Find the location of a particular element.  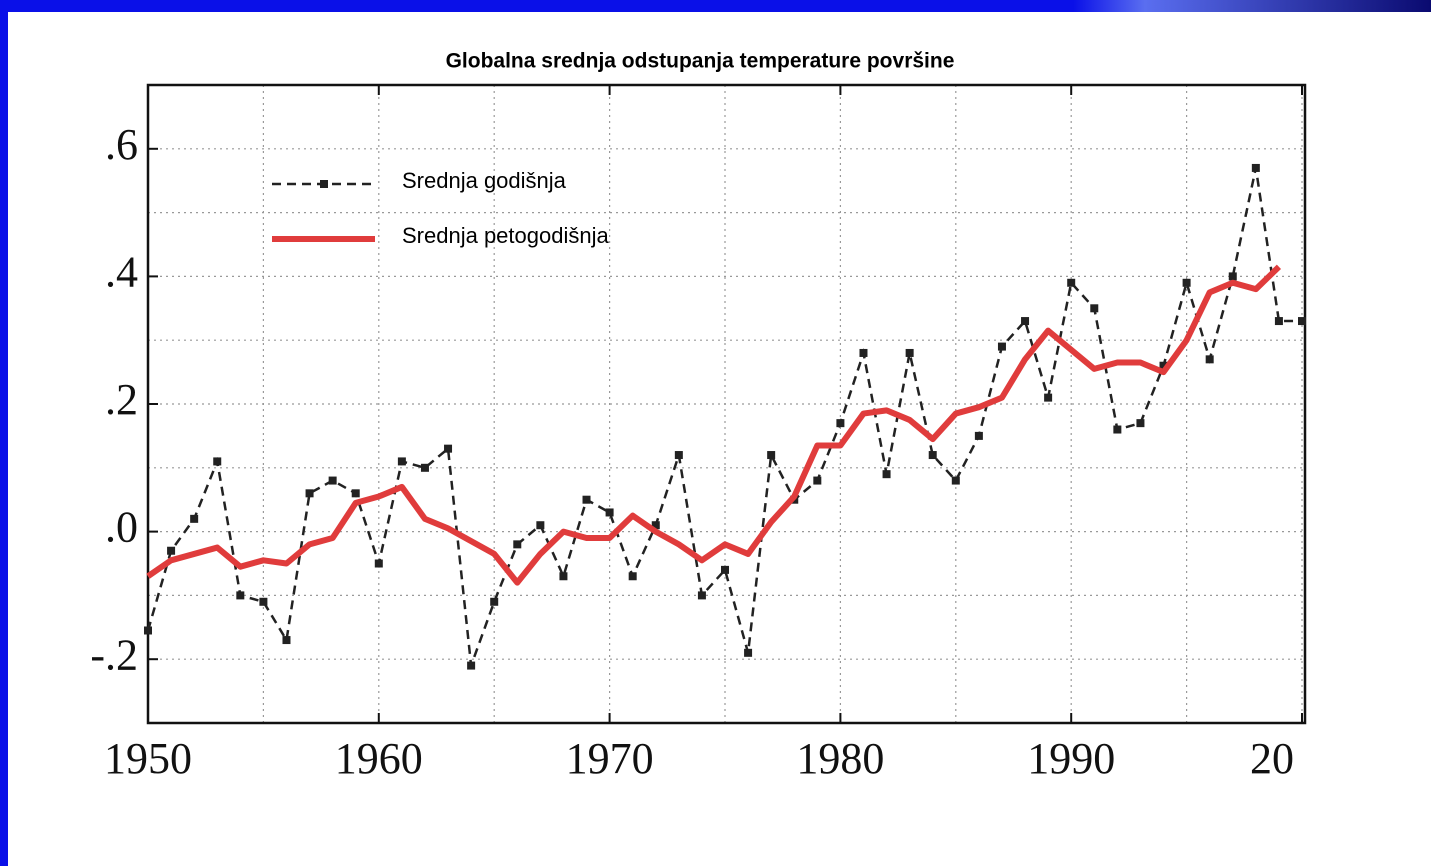

y-tick-label: .2 is located at coordinates (121, 399).